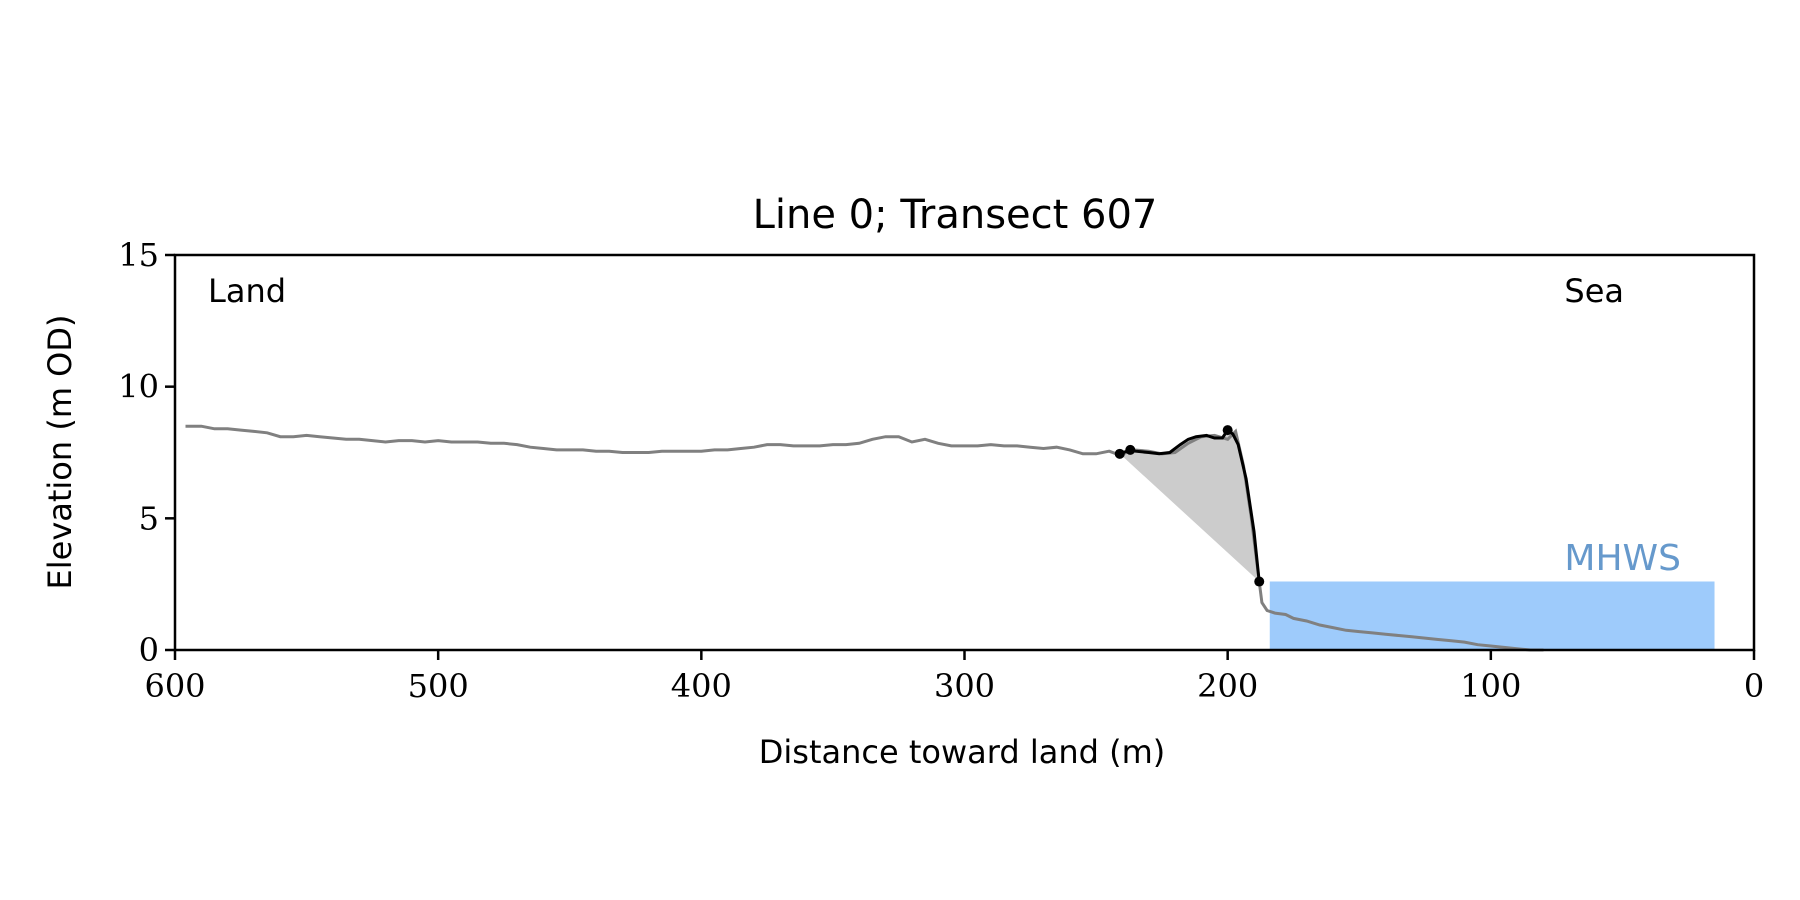 The width and height of the screenshot is (1800, 900). I want to click on y-tick-label-0: 0, so click(149, 650).